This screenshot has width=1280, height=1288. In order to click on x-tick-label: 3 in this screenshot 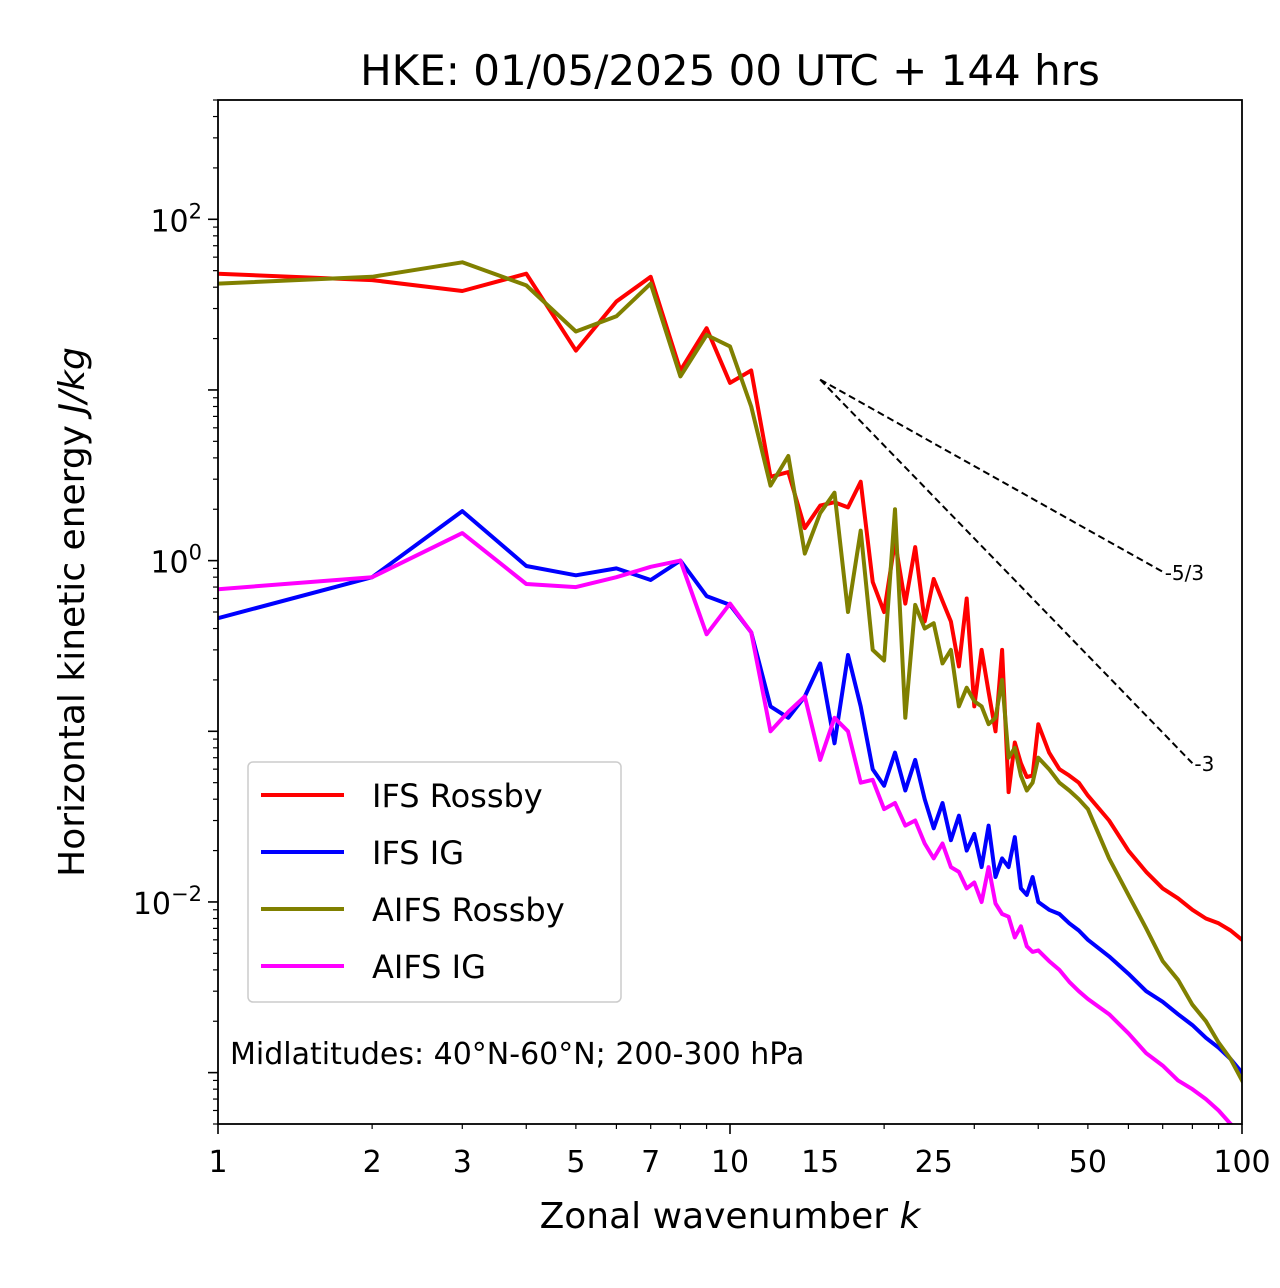, I will do `click(462, 1162)`.